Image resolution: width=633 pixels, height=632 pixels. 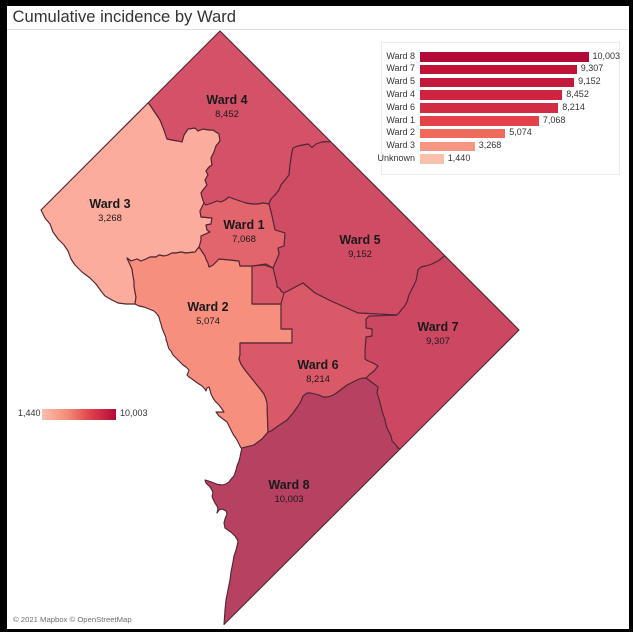 I want to click on svg-text: 10,003, so click(x=288, y=499).